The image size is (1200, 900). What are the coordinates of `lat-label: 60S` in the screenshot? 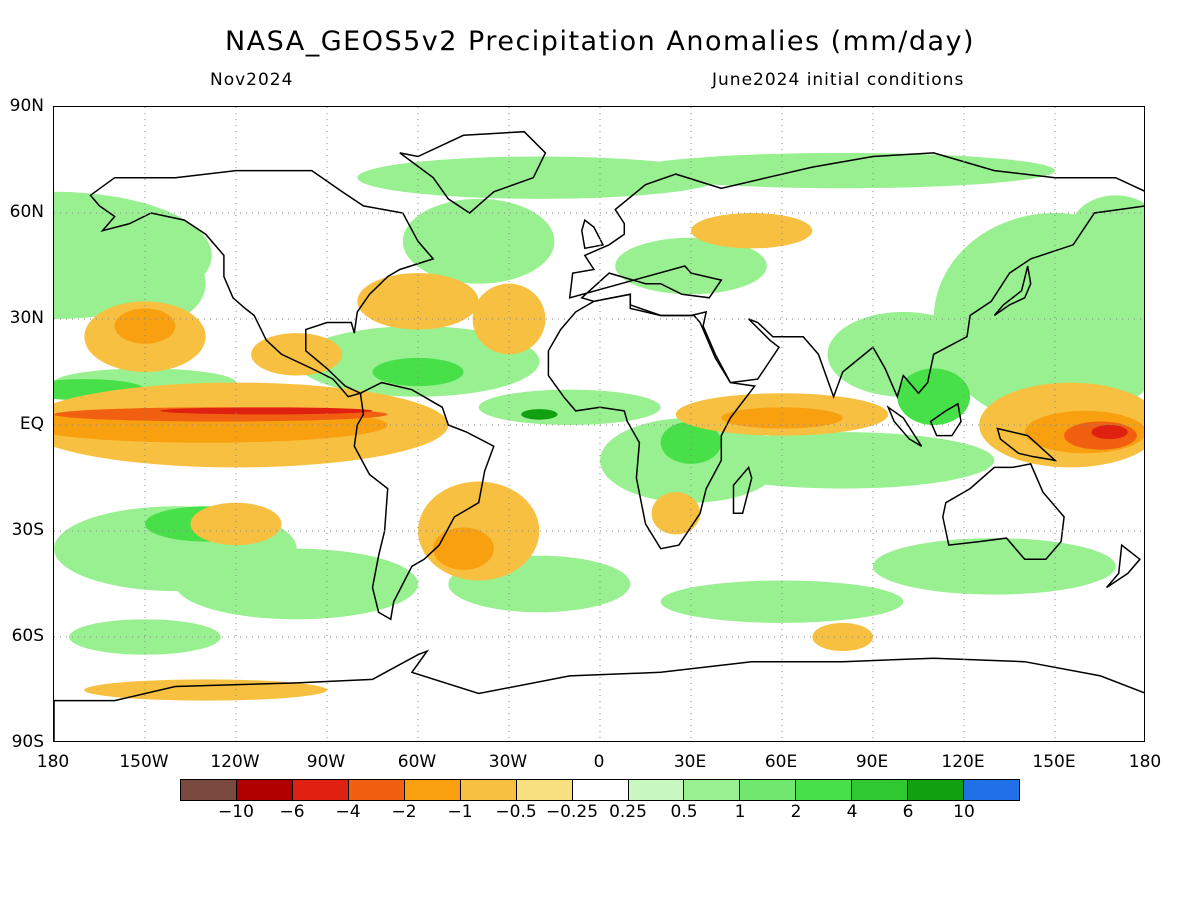 It's located at (27, 636).